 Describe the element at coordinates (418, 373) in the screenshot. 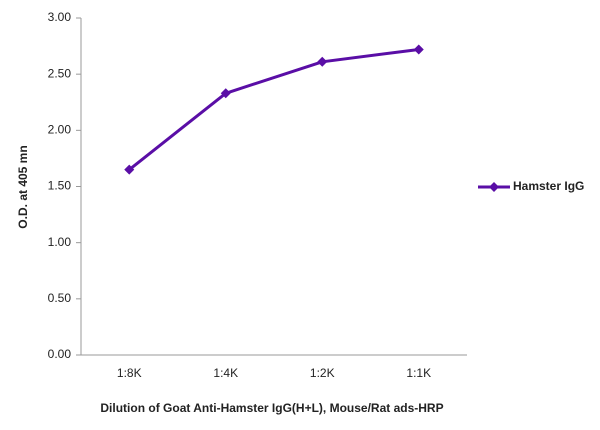

I see `x-tick-label: 1:1K` at that location.